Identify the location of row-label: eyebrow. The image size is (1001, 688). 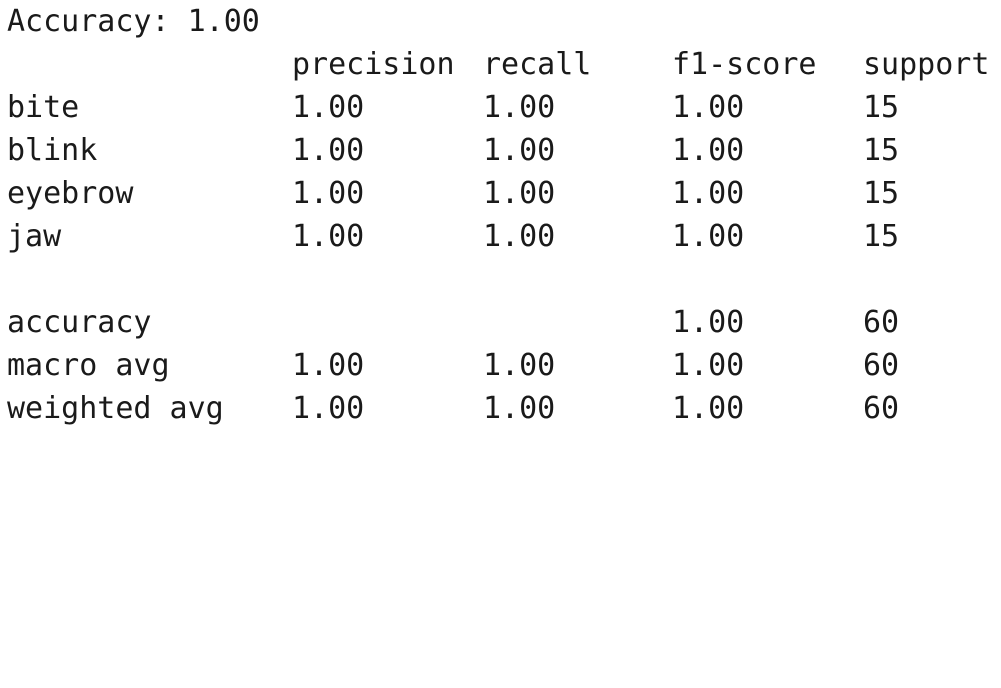
(70, 193).